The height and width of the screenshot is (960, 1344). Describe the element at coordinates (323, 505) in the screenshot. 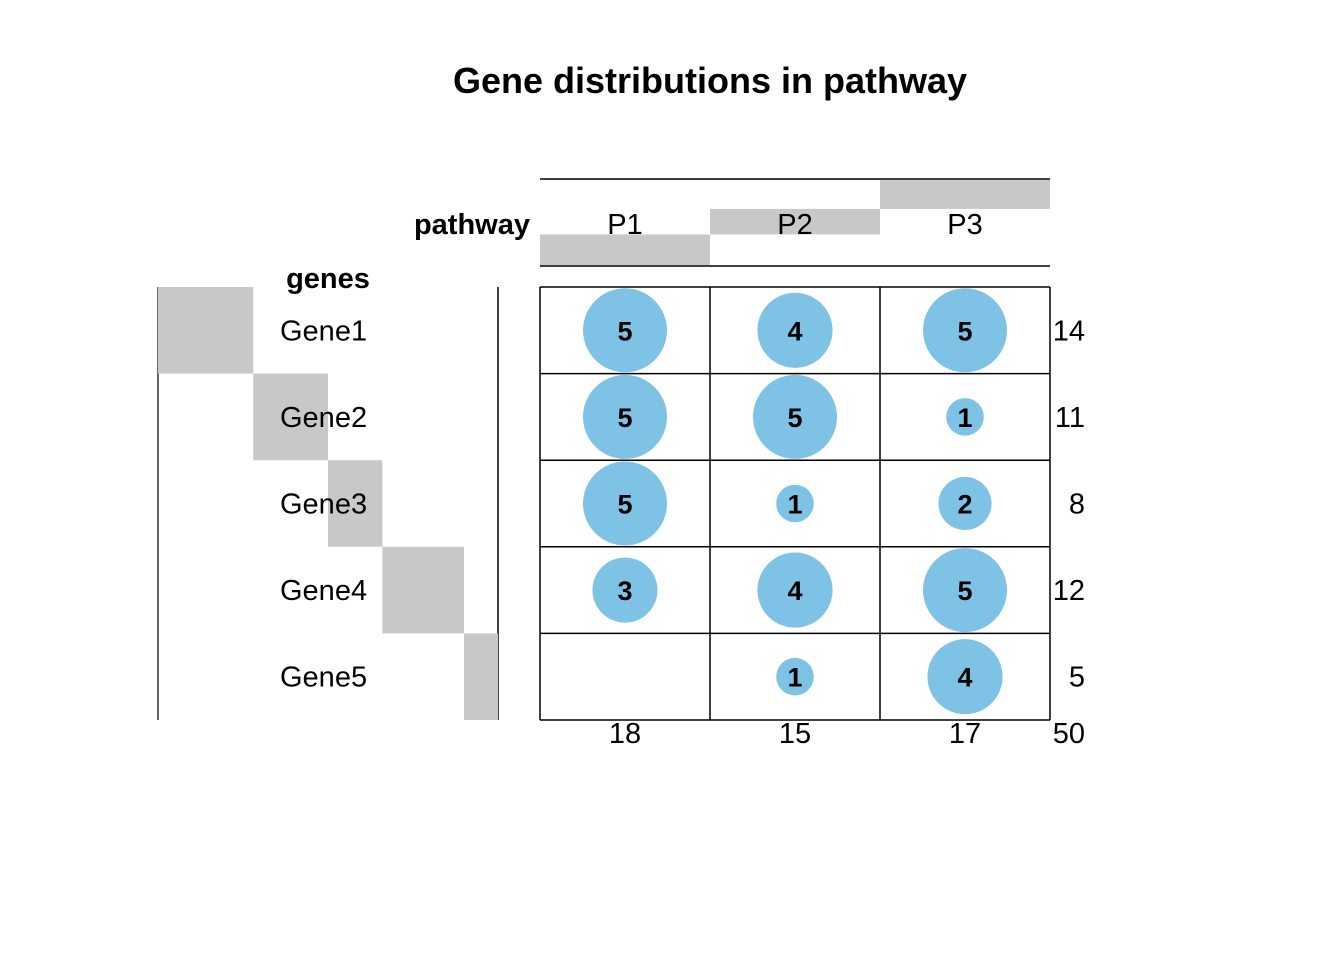

I see `row-label-gene3: Gene3` at that location.